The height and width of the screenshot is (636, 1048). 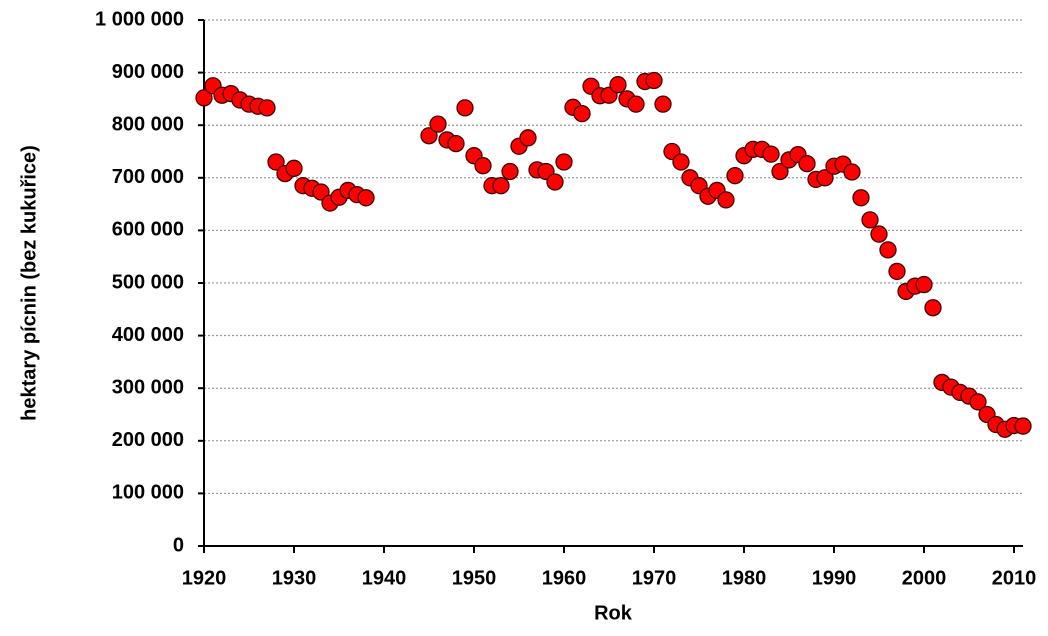 I want to click on x-tick-label: 1990, so click(x=834, y=578).